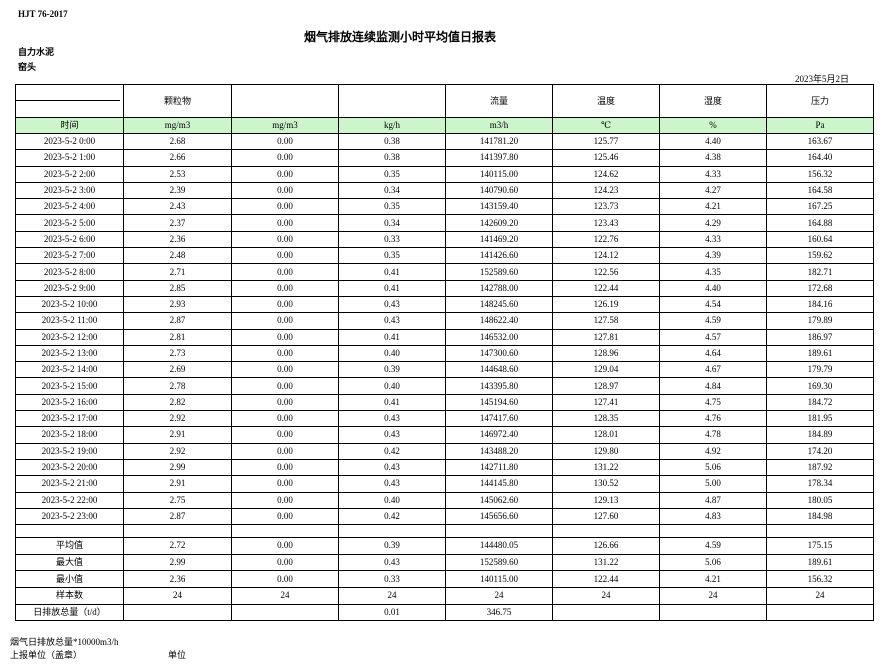 Image resolution: width=891 pixels, height=666 pixels. What do you see at coordinates (606, 419) in the screenshot?
I see `value-cell: 128.35` at bounding box center [606, 419].